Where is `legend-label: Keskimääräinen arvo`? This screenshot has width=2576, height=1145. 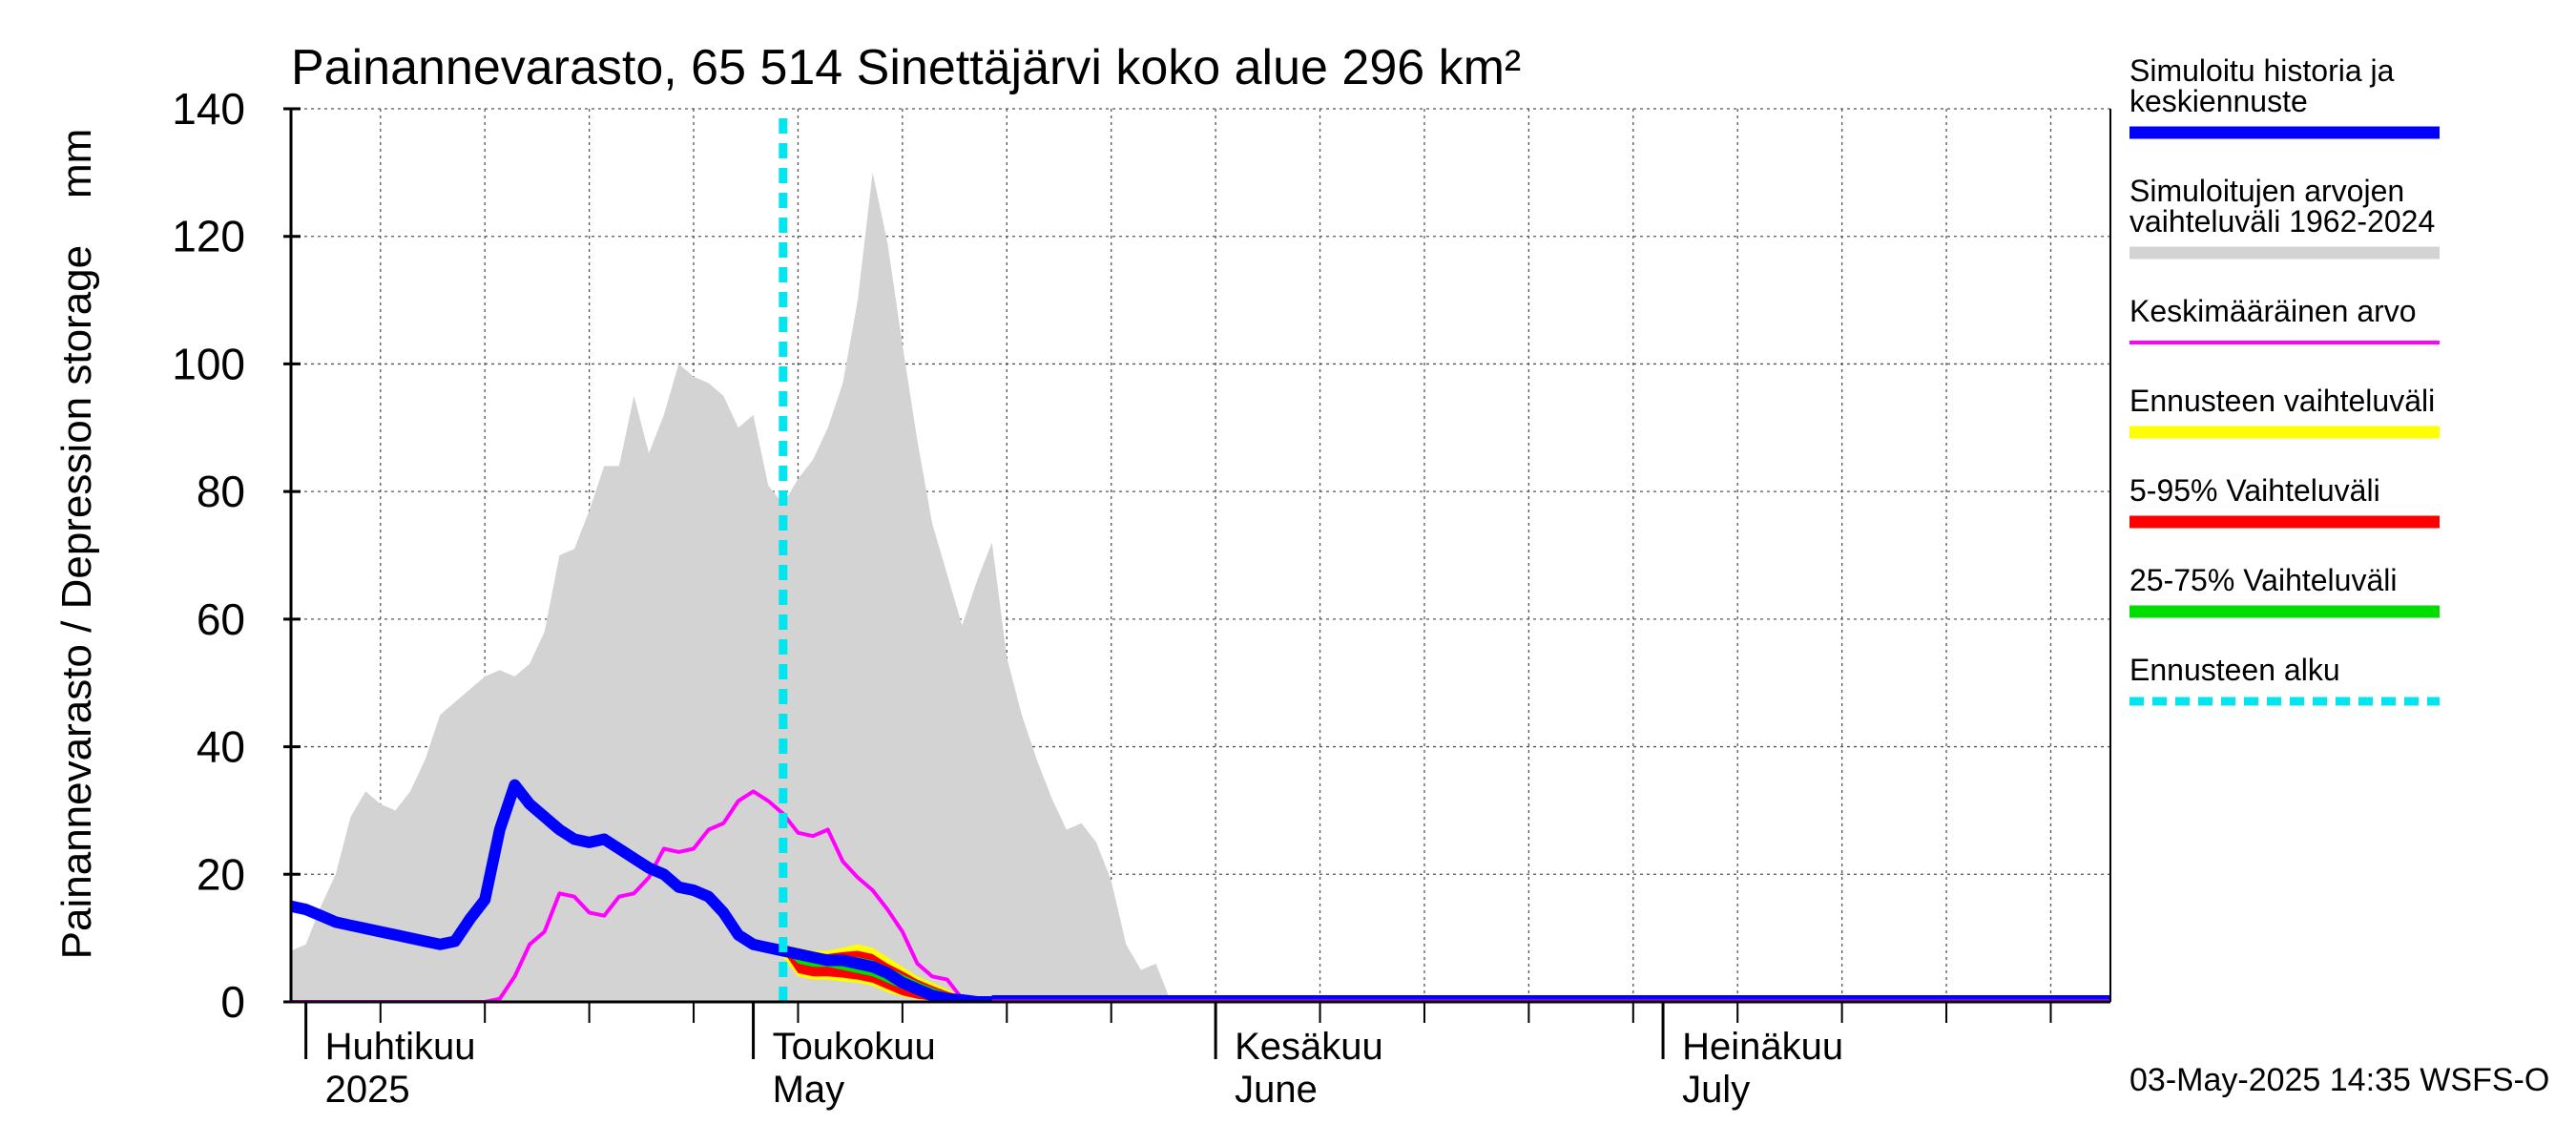
legend-label: Keskimääräinen arvo is located at coordinates (2273, 311).